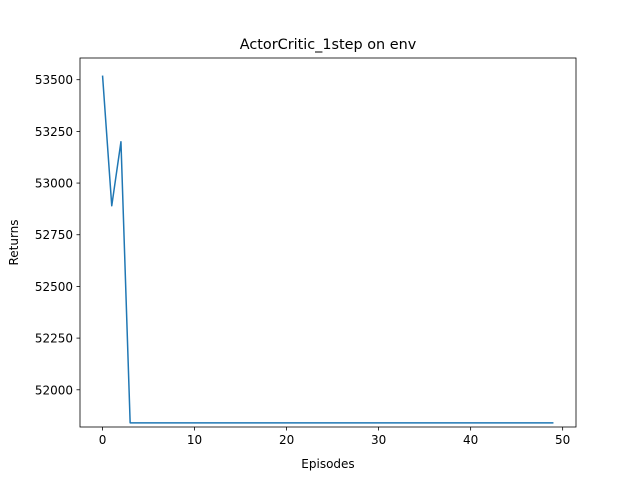 Image resolution: width=640 pixels, height=480 pixels. I want to click on y-tick-label: 52500, so click(54, 287).